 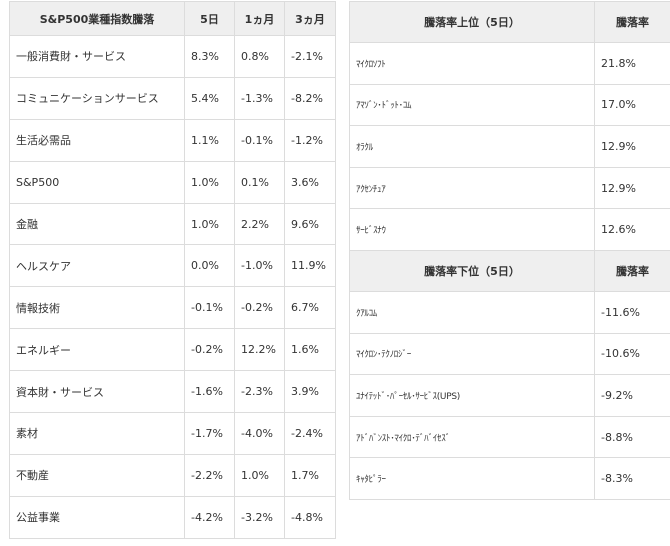 What do you see at coordinates (97, 350) in the screenshot?
I see `sector-name: エネルギー` at bounding box center [97, 350].